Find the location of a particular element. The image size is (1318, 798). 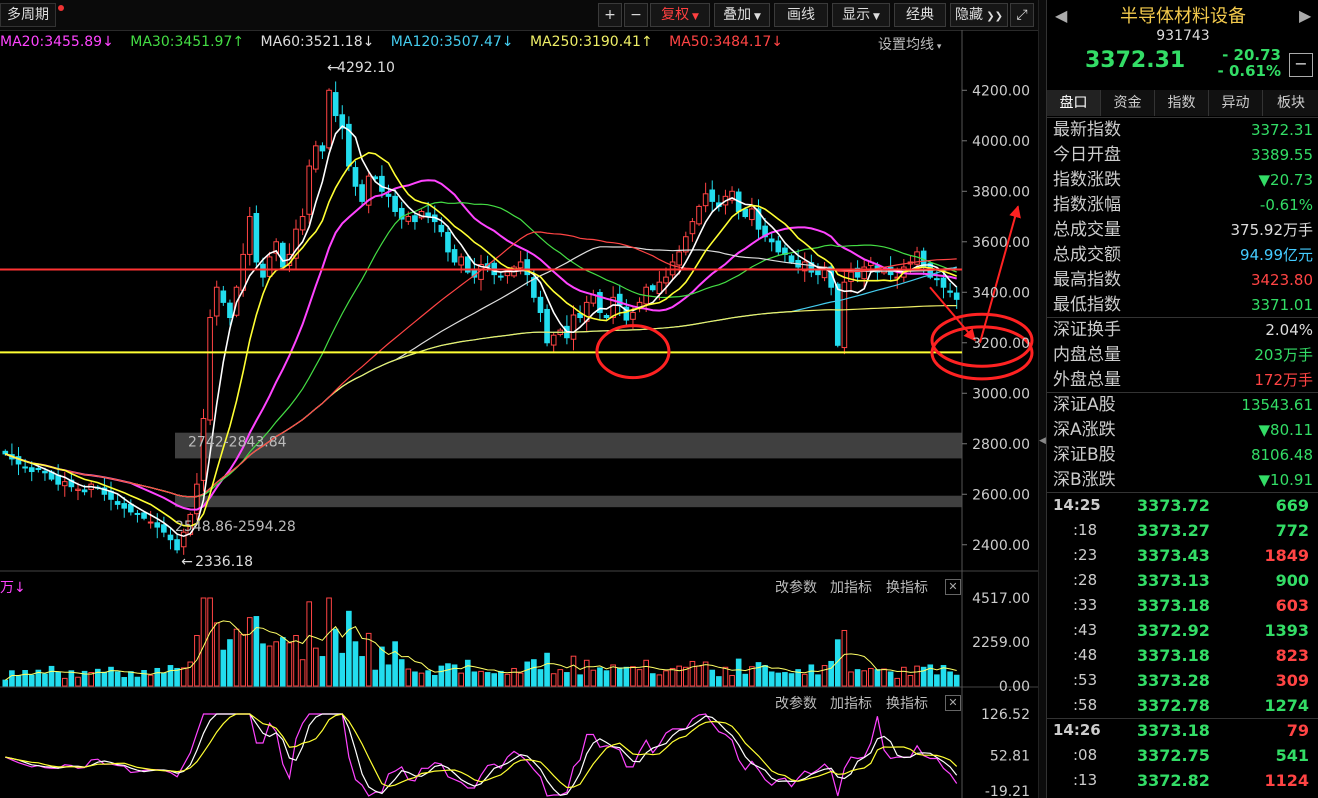

ma-setting-button: 设置均线 ▾ is located at coordinates (909, 44).